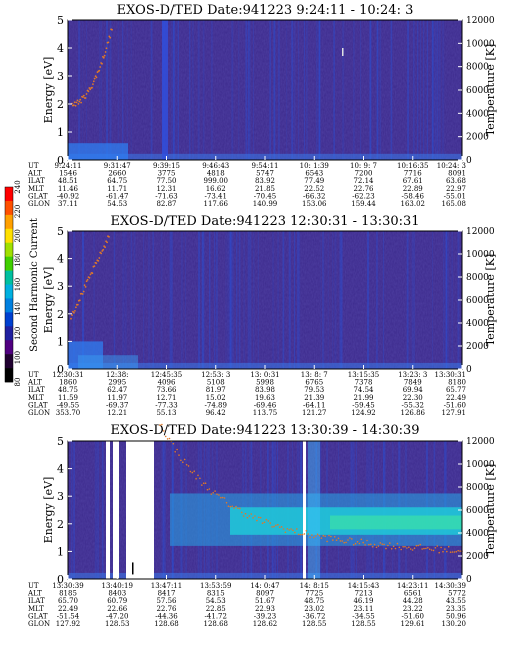  Describe the element at coordinates (68, 594) in the screenshot. I see `table-cell: 8185` at that location.